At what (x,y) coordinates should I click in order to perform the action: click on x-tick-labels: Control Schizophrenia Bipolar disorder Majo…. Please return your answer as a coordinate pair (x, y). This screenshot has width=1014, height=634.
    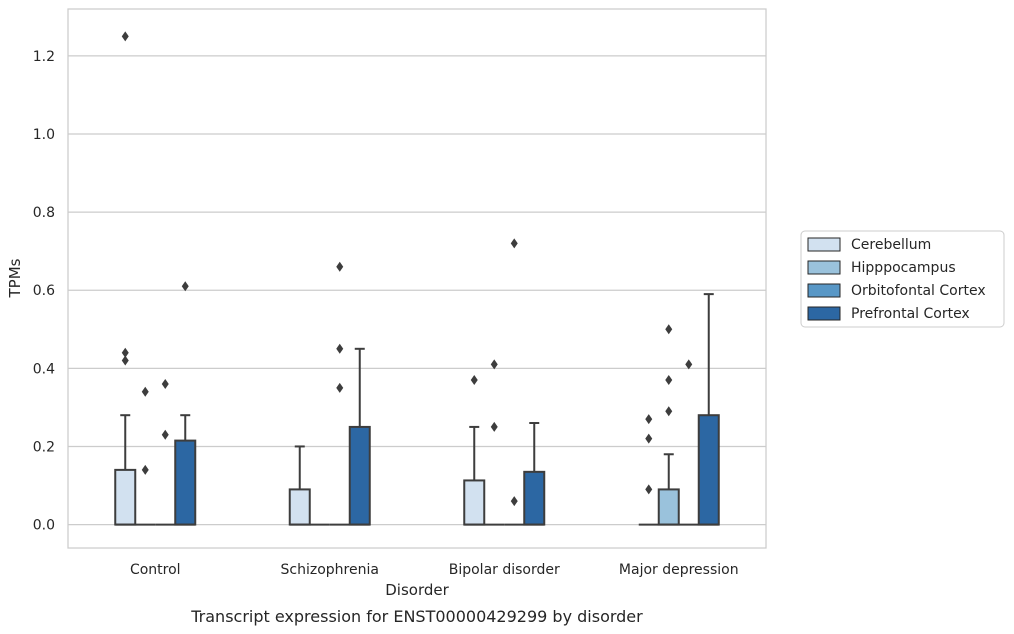
    Looking at the image, I should click on (434, 570).